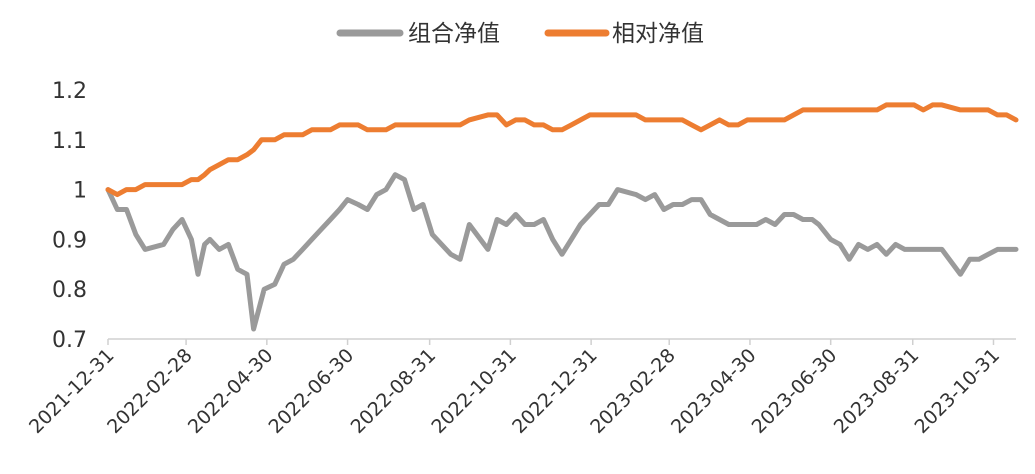 This screenshot has height=474, width=1035. I want to click on y-tick-label: 0.9, so click(69, 240).